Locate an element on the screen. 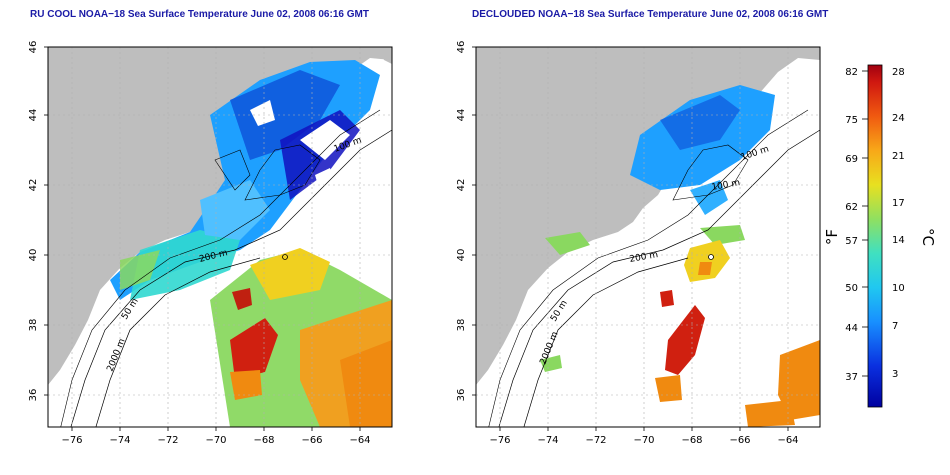  left-x-tick: −72 is located at coordinates (167, 440).